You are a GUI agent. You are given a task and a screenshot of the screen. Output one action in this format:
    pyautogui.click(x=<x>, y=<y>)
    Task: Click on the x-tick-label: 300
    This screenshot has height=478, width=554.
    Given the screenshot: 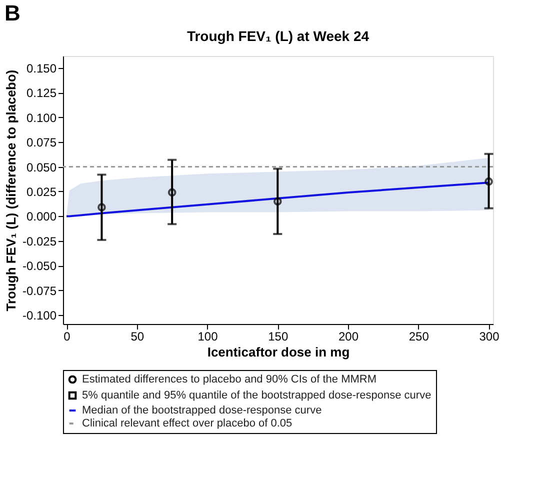 What is the action you would take?
    pyautogui.click(x=489, y=337)
    